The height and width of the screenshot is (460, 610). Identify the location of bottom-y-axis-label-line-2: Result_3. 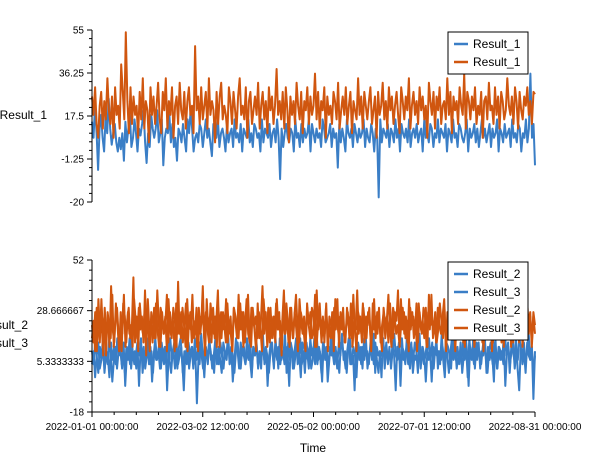
(14, 343).